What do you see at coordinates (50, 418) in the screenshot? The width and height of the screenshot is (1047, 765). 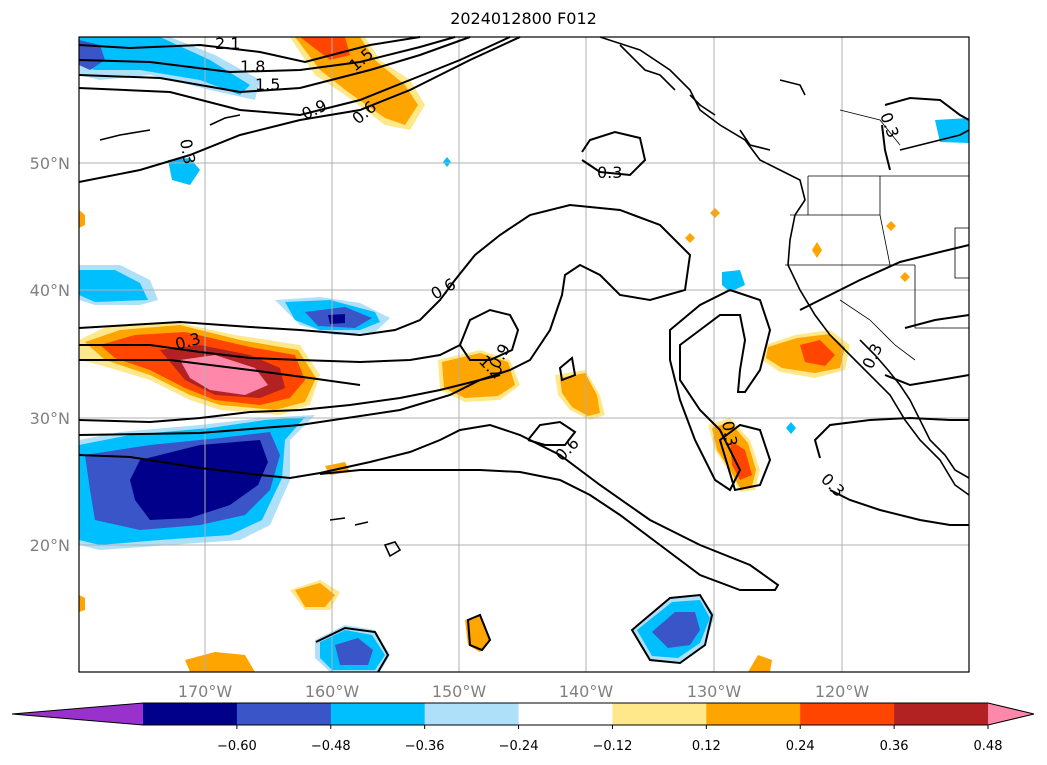 I see `lat-label-30n: 30°N` at bounding box center [50, 418].